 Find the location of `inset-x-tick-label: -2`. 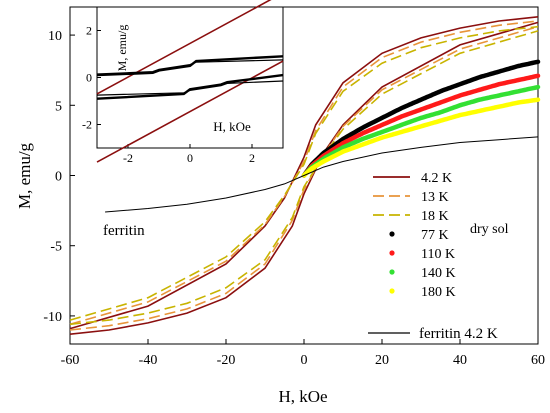

inset-x-tick-label: -2 is located at coordinates (128, 158).